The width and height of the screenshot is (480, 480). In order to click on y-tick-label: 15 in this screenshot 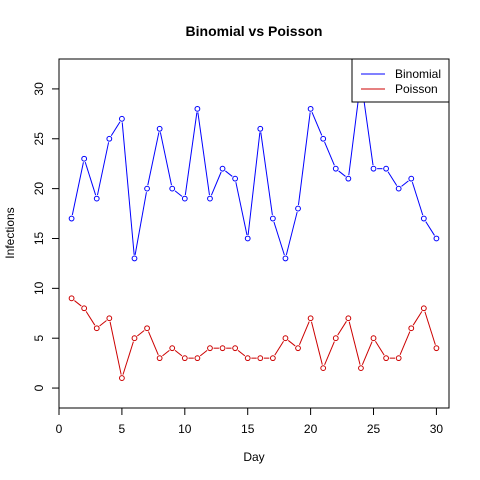, I will do `click(39, 238)`.